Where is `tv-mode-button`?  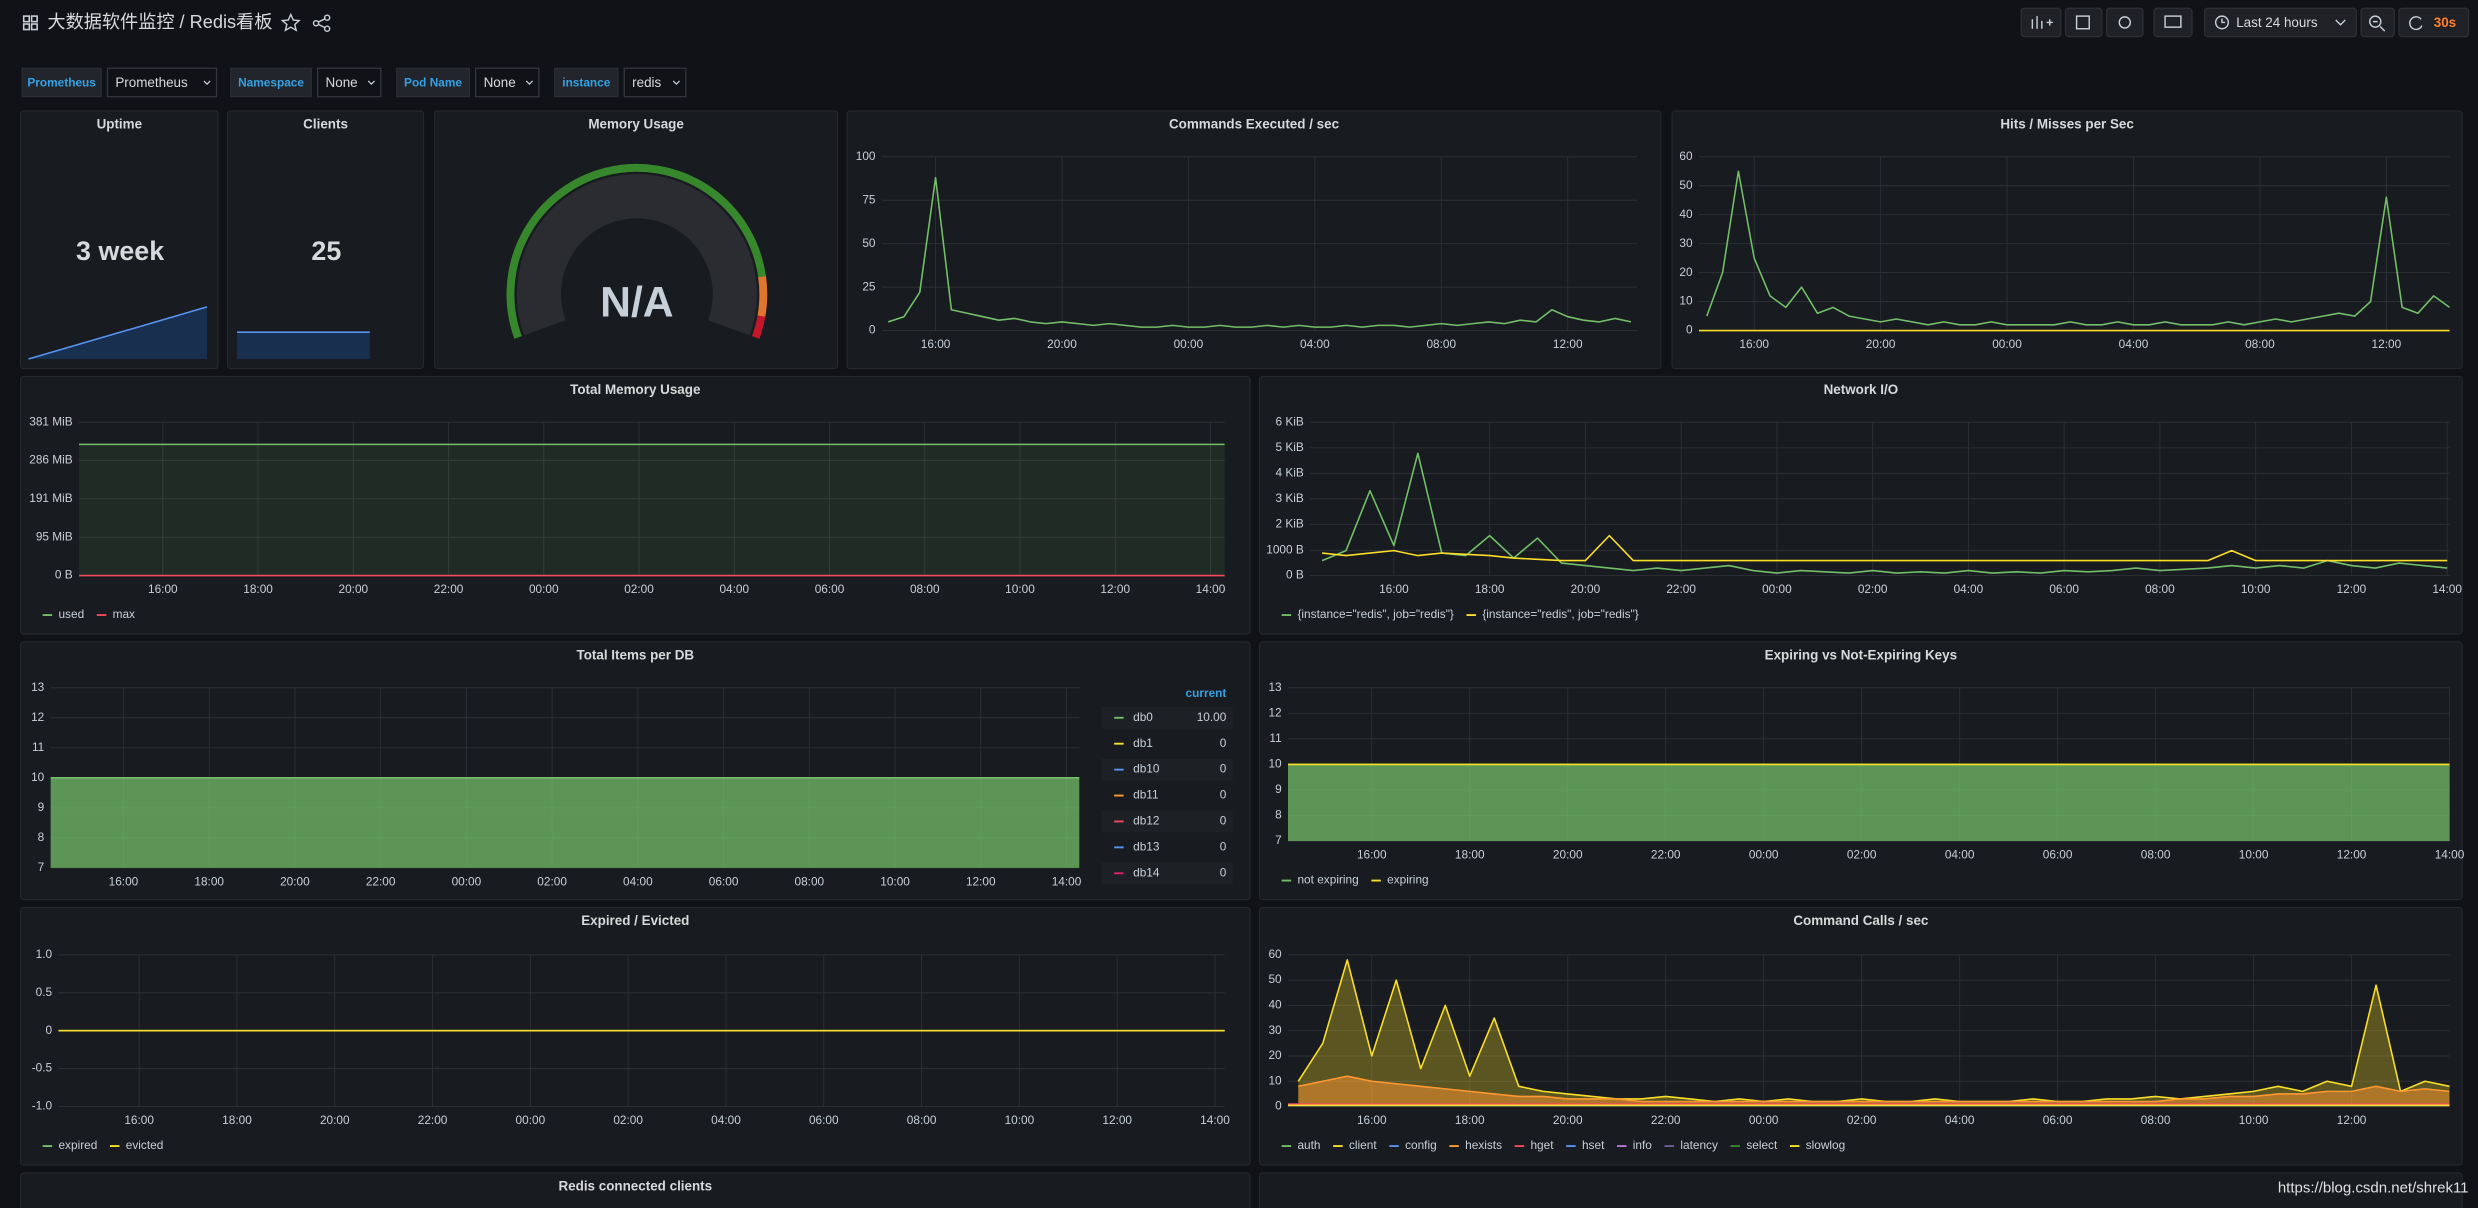 tv-mode-button is located at coordinates (2173, 22).